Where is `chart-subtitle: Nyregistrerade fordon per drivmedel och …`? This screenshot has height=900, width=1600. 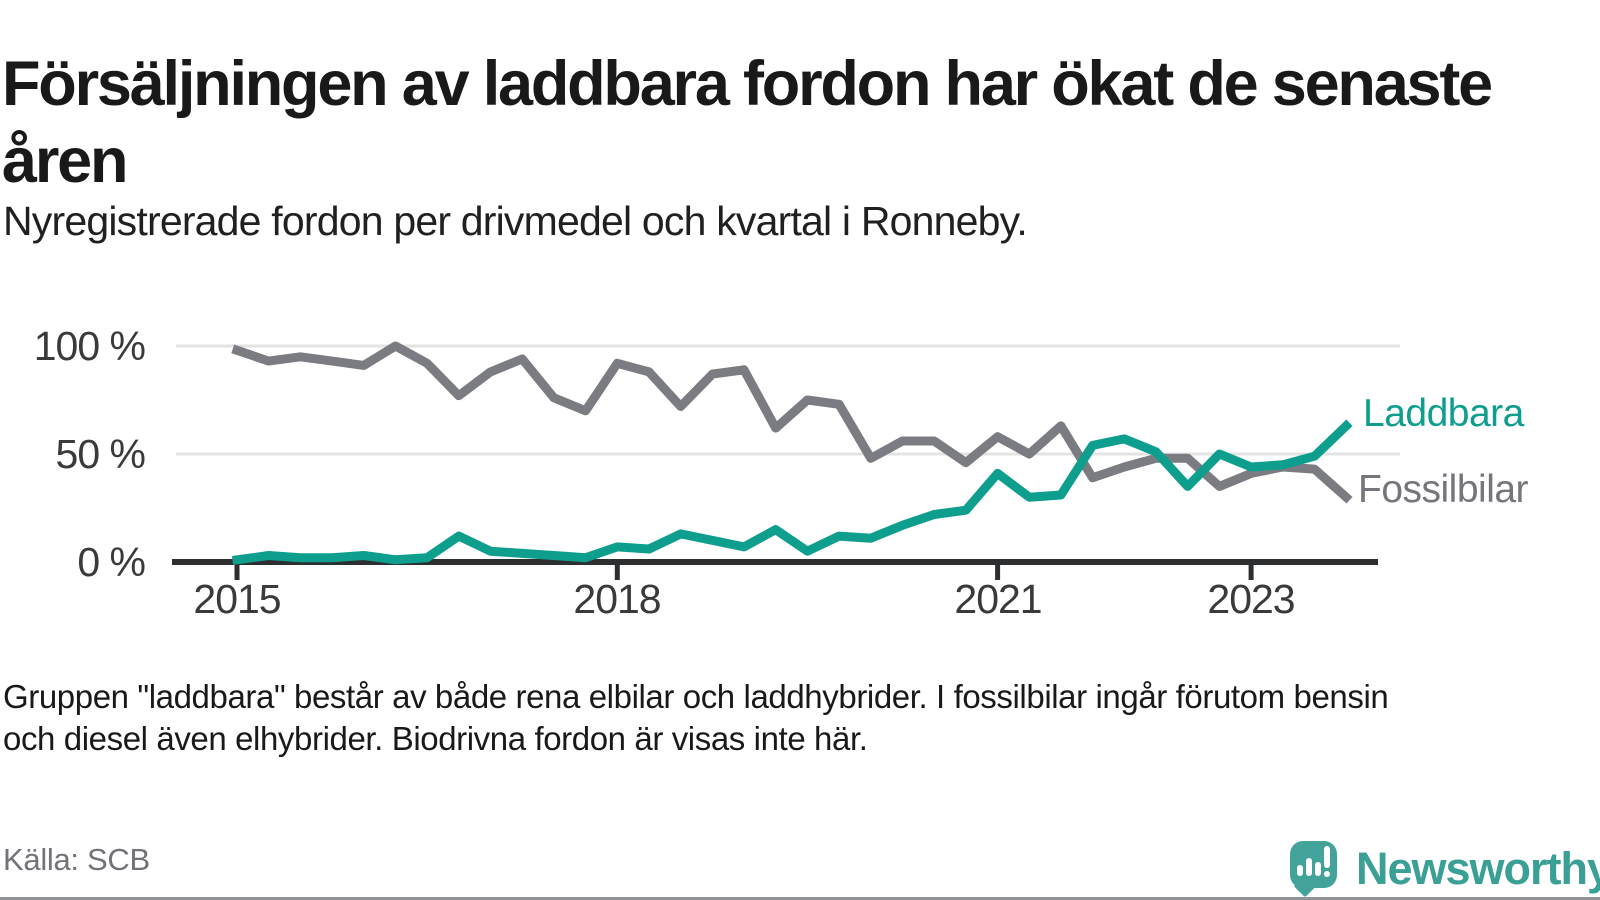 chart-subtitle: Nyregistrerade fordon per drivmedel och … is located at coordinates (515, 221).